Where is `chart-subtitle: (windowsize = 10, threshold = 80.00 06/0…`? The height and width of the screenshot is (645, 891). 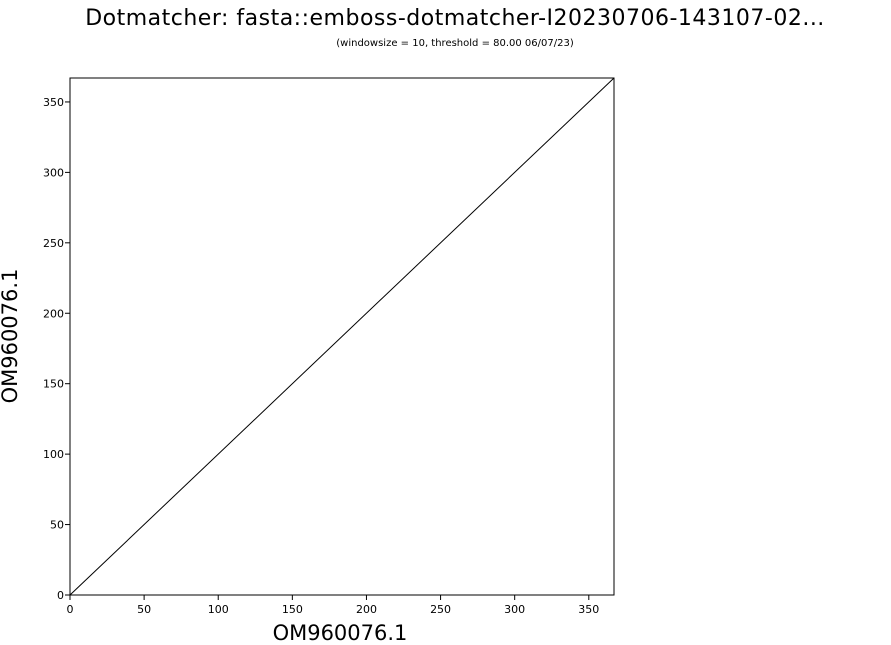
chart-subtitle: (windowsize = 10, threshold = 80.00 06/0… is located at coordinates (455, 43).